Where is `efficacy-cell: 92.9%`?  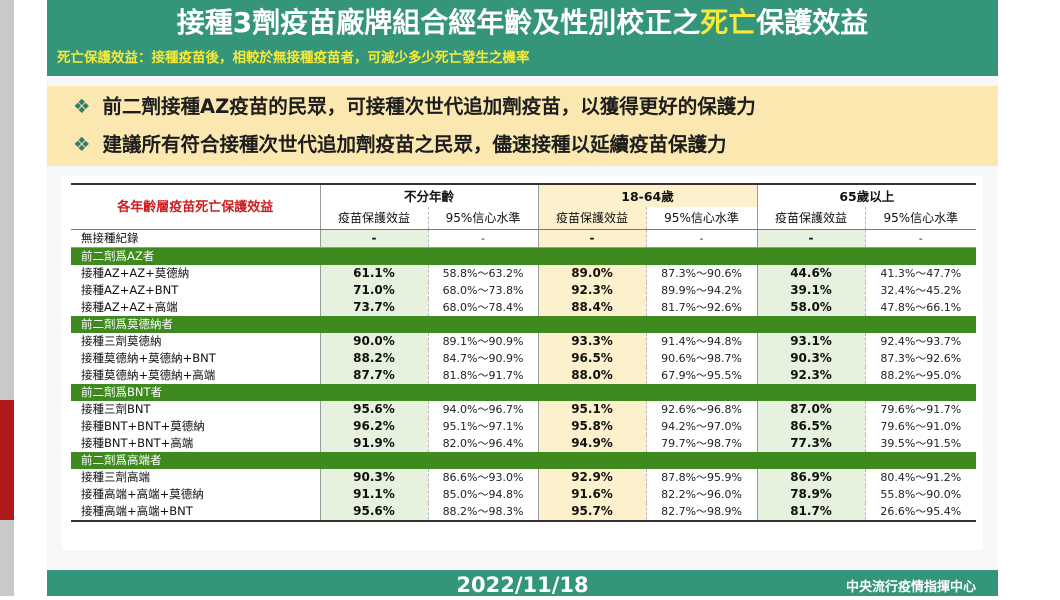 efficacy-cell: 92.9% is located at coordinates (592, 477).